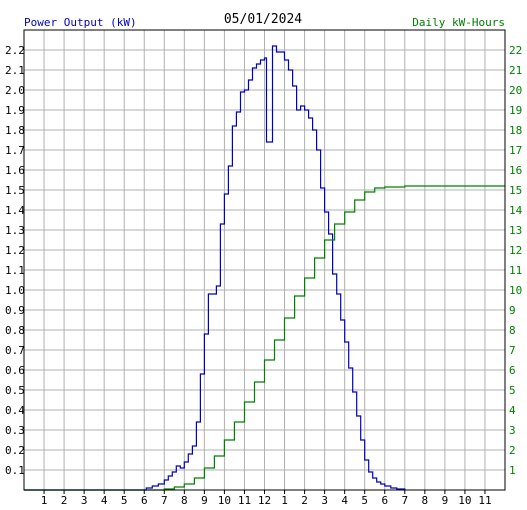 The image size is (527, 510). Describe the element at coordinates (515, 110) in the screenshot. I see `right-tick-label: 19` at that location.